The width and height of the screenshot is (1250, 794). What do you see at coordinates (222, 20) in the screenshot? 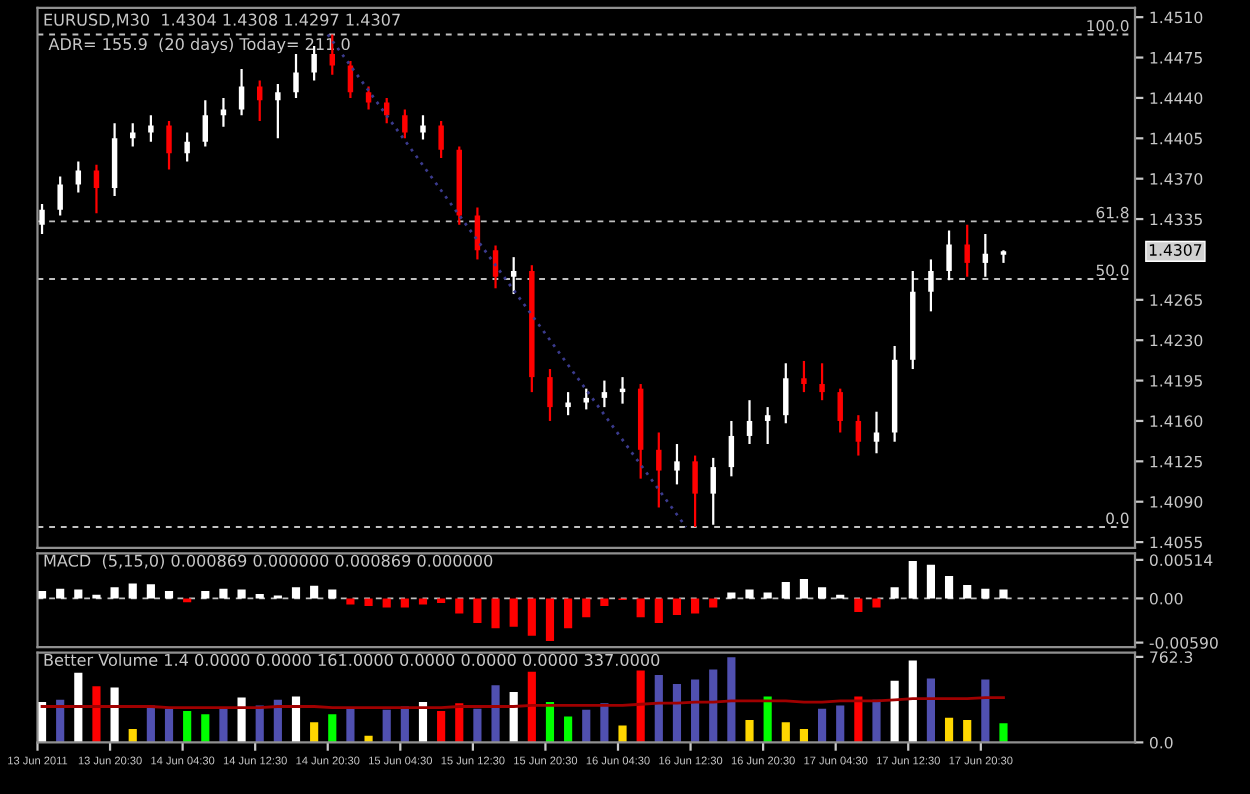
I see `chart-title: EURUSD,M30 1.4304 1.4308 1.4297 1.4307` at bounding box center [222, 20].